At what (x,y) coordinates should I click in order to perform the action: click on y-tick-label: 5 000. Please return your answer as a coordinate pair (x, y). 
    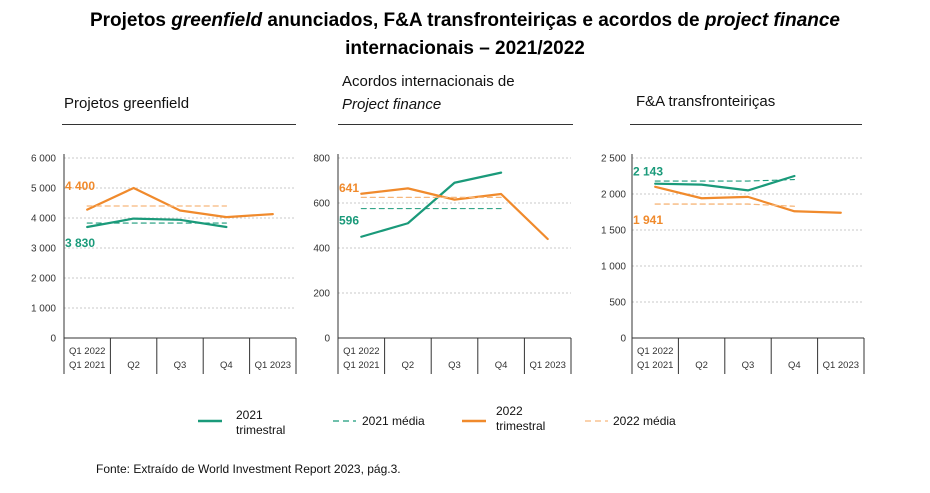
    Looking at the image, I should click on (43, 189).